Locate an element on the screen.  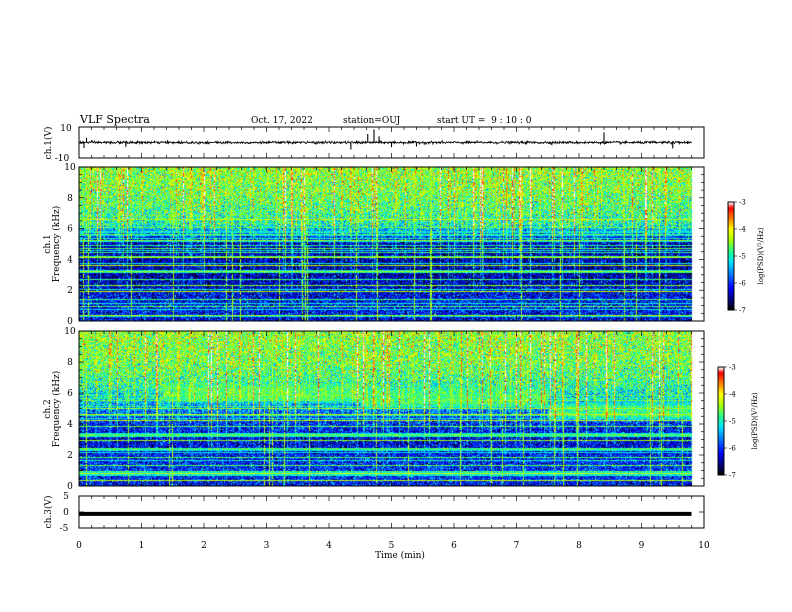
ch2-spectrogram-ytick-label: 6 is located at coordinates (70, 394).